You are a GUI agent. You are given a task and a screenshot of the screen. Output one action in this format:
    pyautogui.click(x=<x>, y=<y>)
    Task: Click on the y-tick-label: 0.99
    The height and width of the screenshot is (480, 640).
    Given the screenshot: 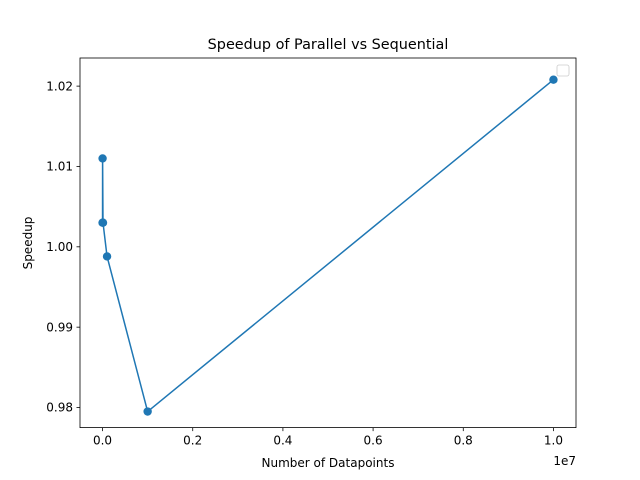 What is the action you would take?
    pyautogui.click(x=59, y=327)
    